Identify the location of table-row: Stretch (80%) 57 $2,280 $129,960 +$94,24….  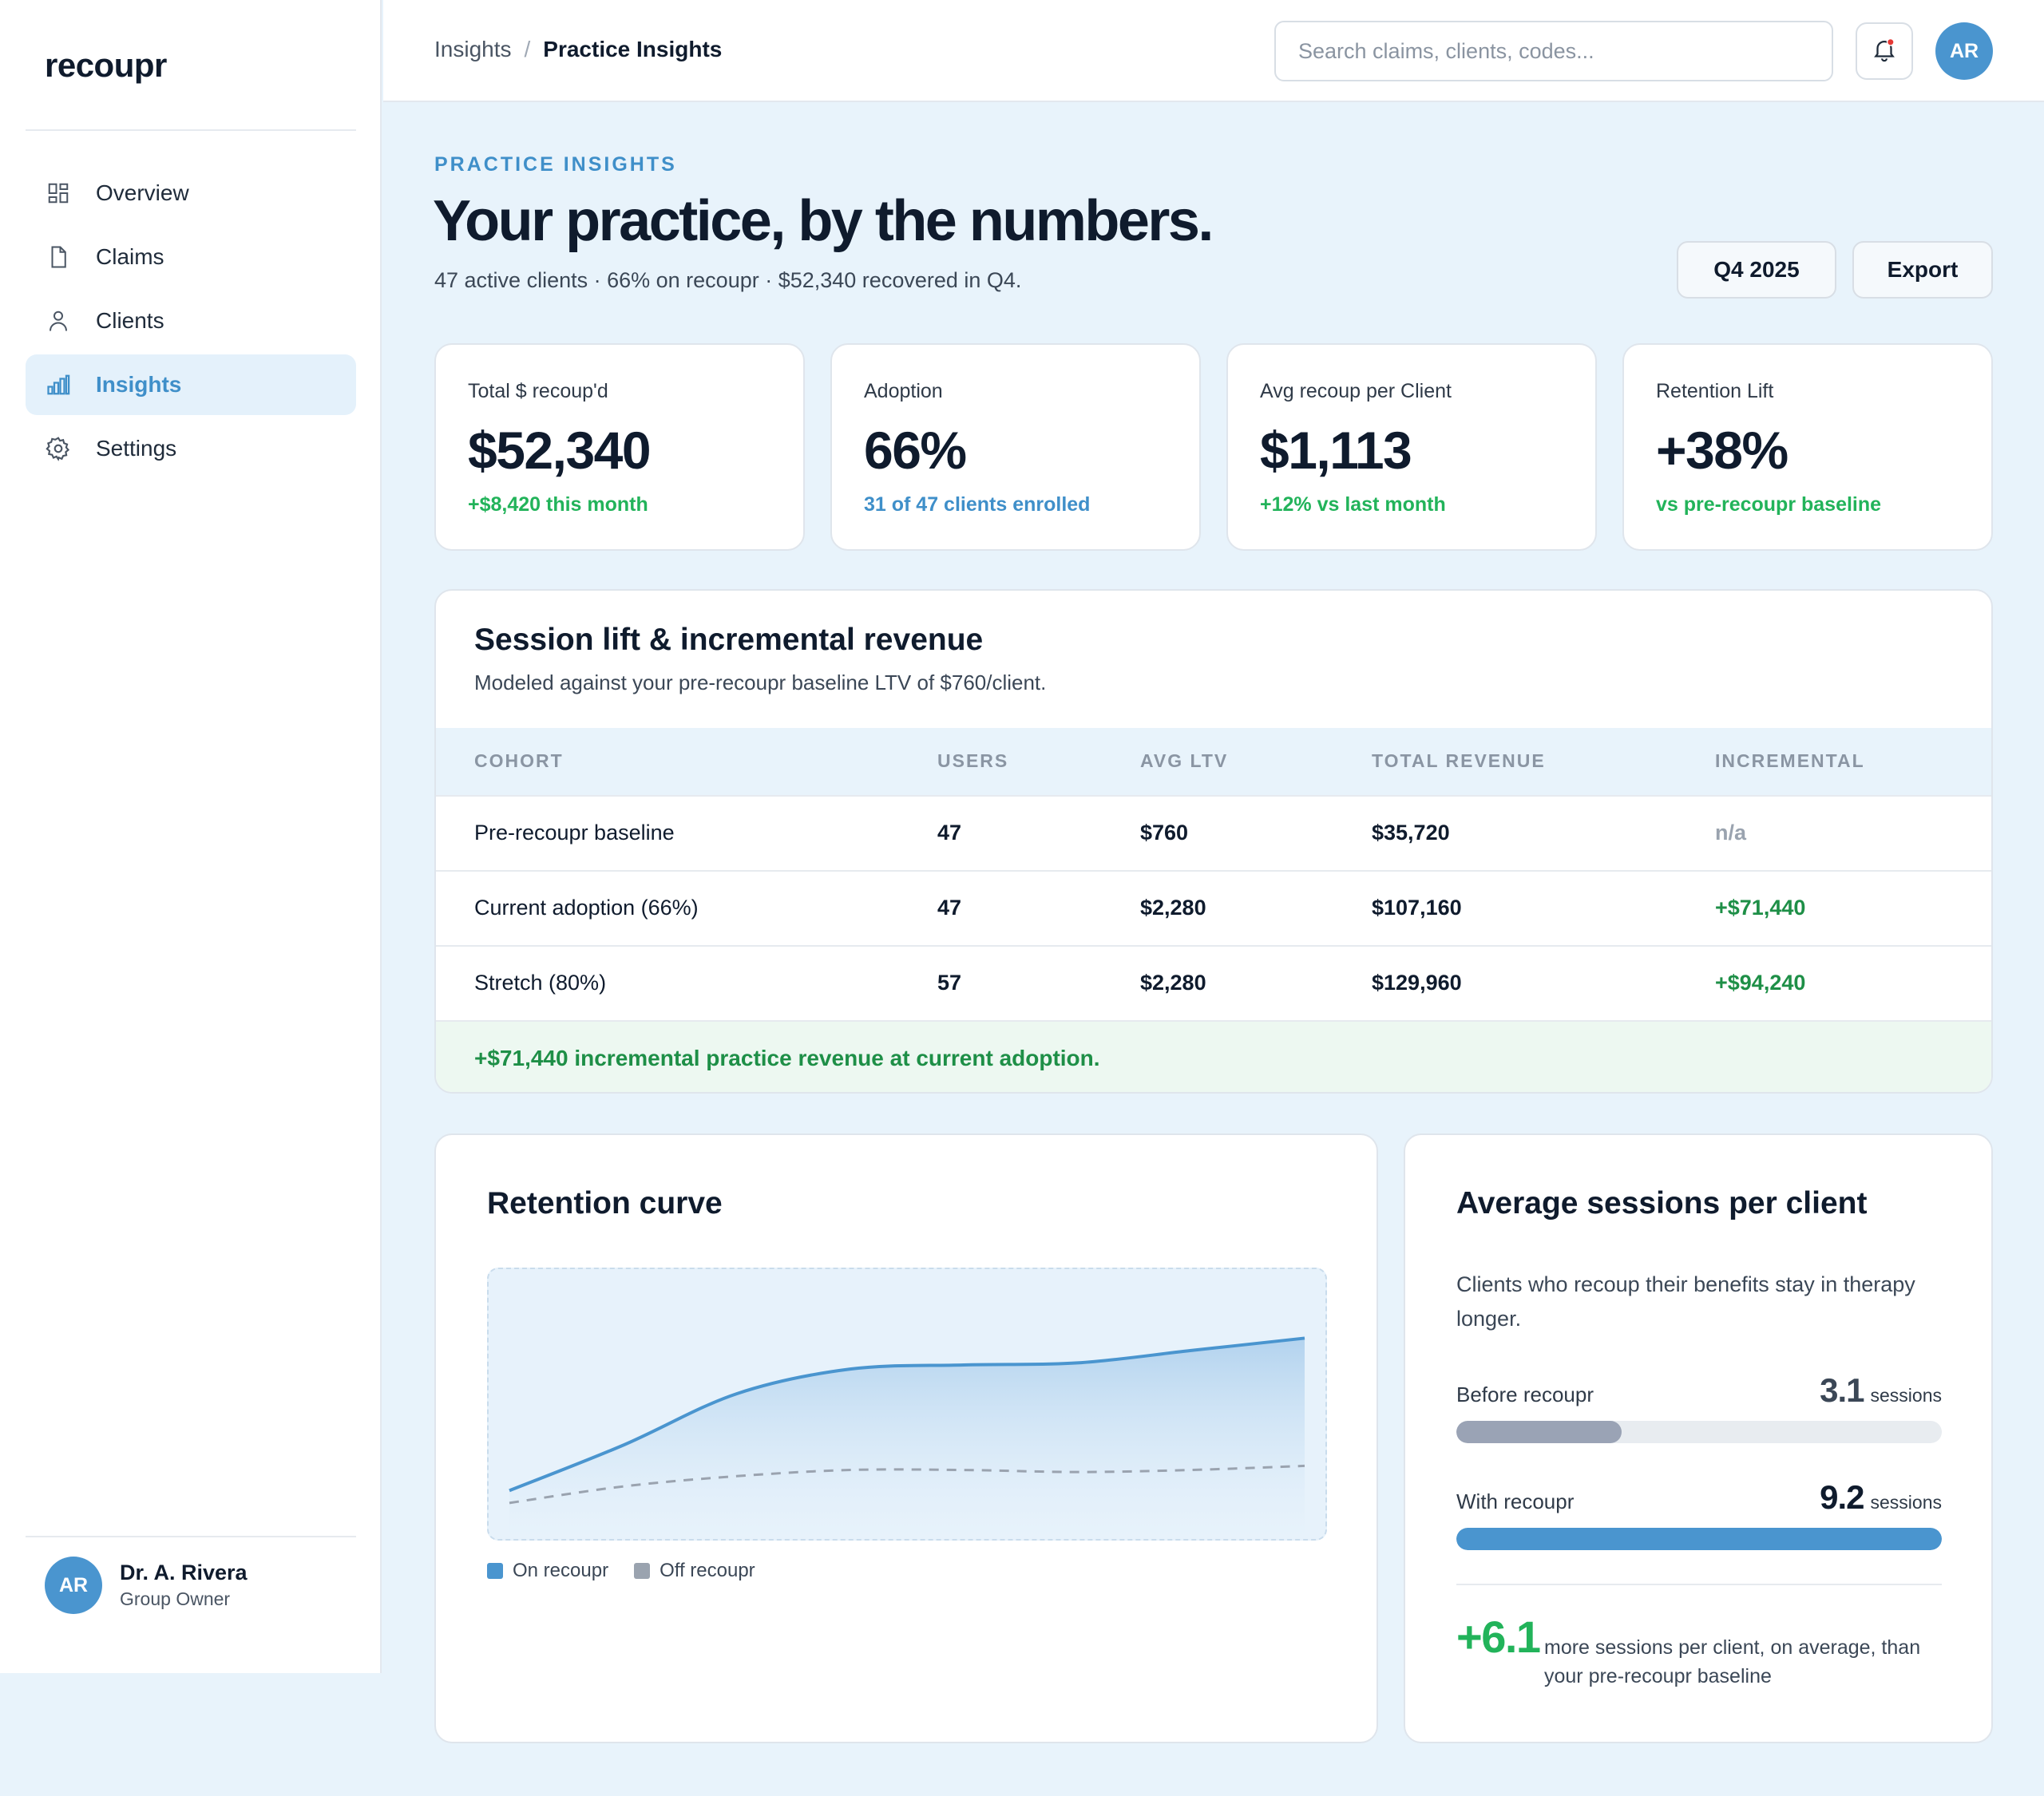
(1213, 982).